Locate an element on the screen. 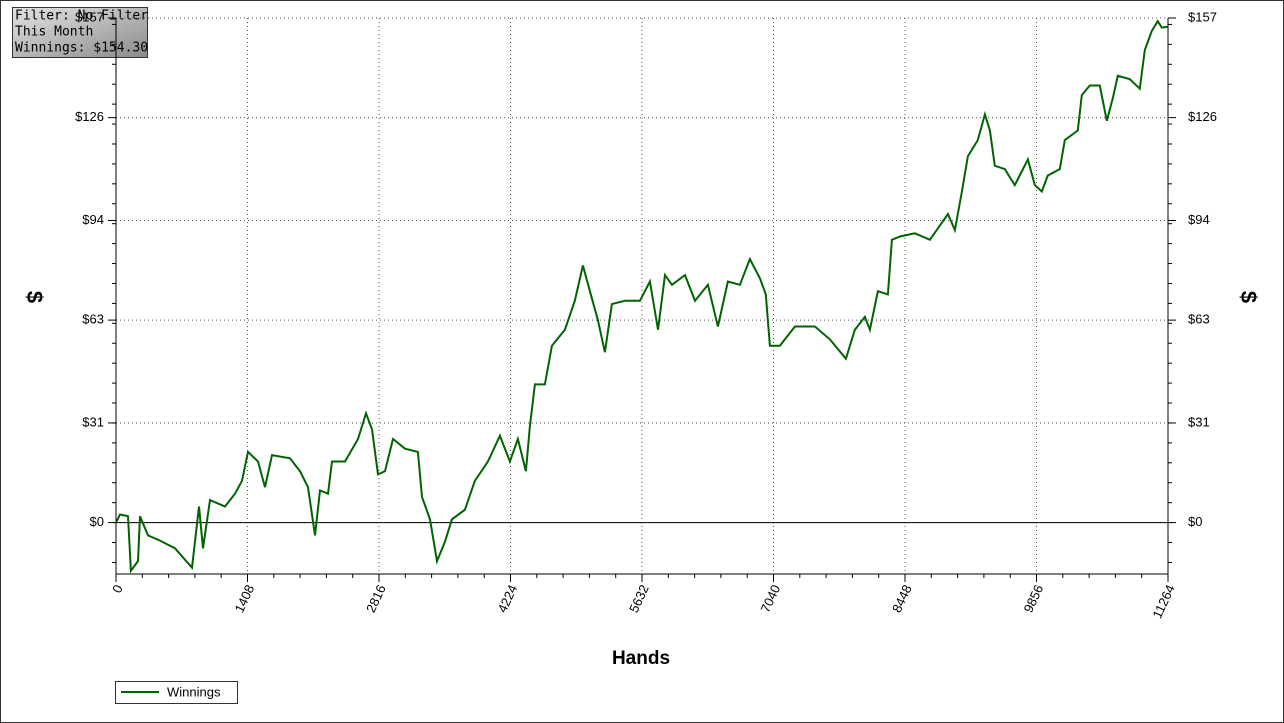 Image resolution: width=1284 pixels, height=723 pixels. y-tick-label: $63 is located at coordinates (93, 319).